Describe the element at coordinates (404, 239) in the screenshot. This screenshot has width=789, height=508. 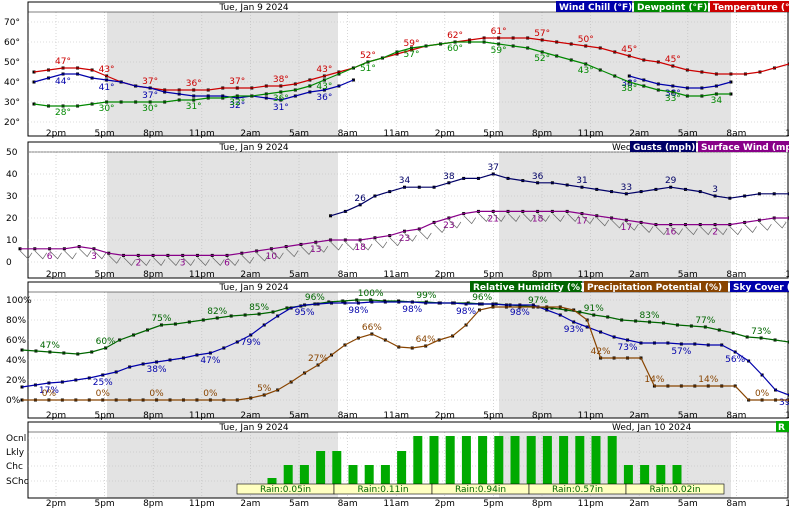
I see `data-label: 23` at that location.